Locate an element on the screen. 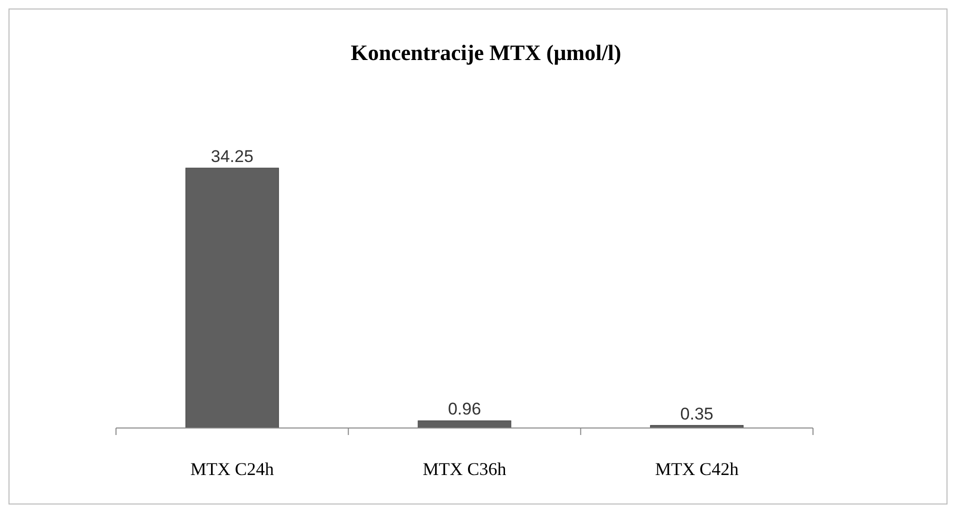  data-label: 0.96 is located at coordinates (465, 409).